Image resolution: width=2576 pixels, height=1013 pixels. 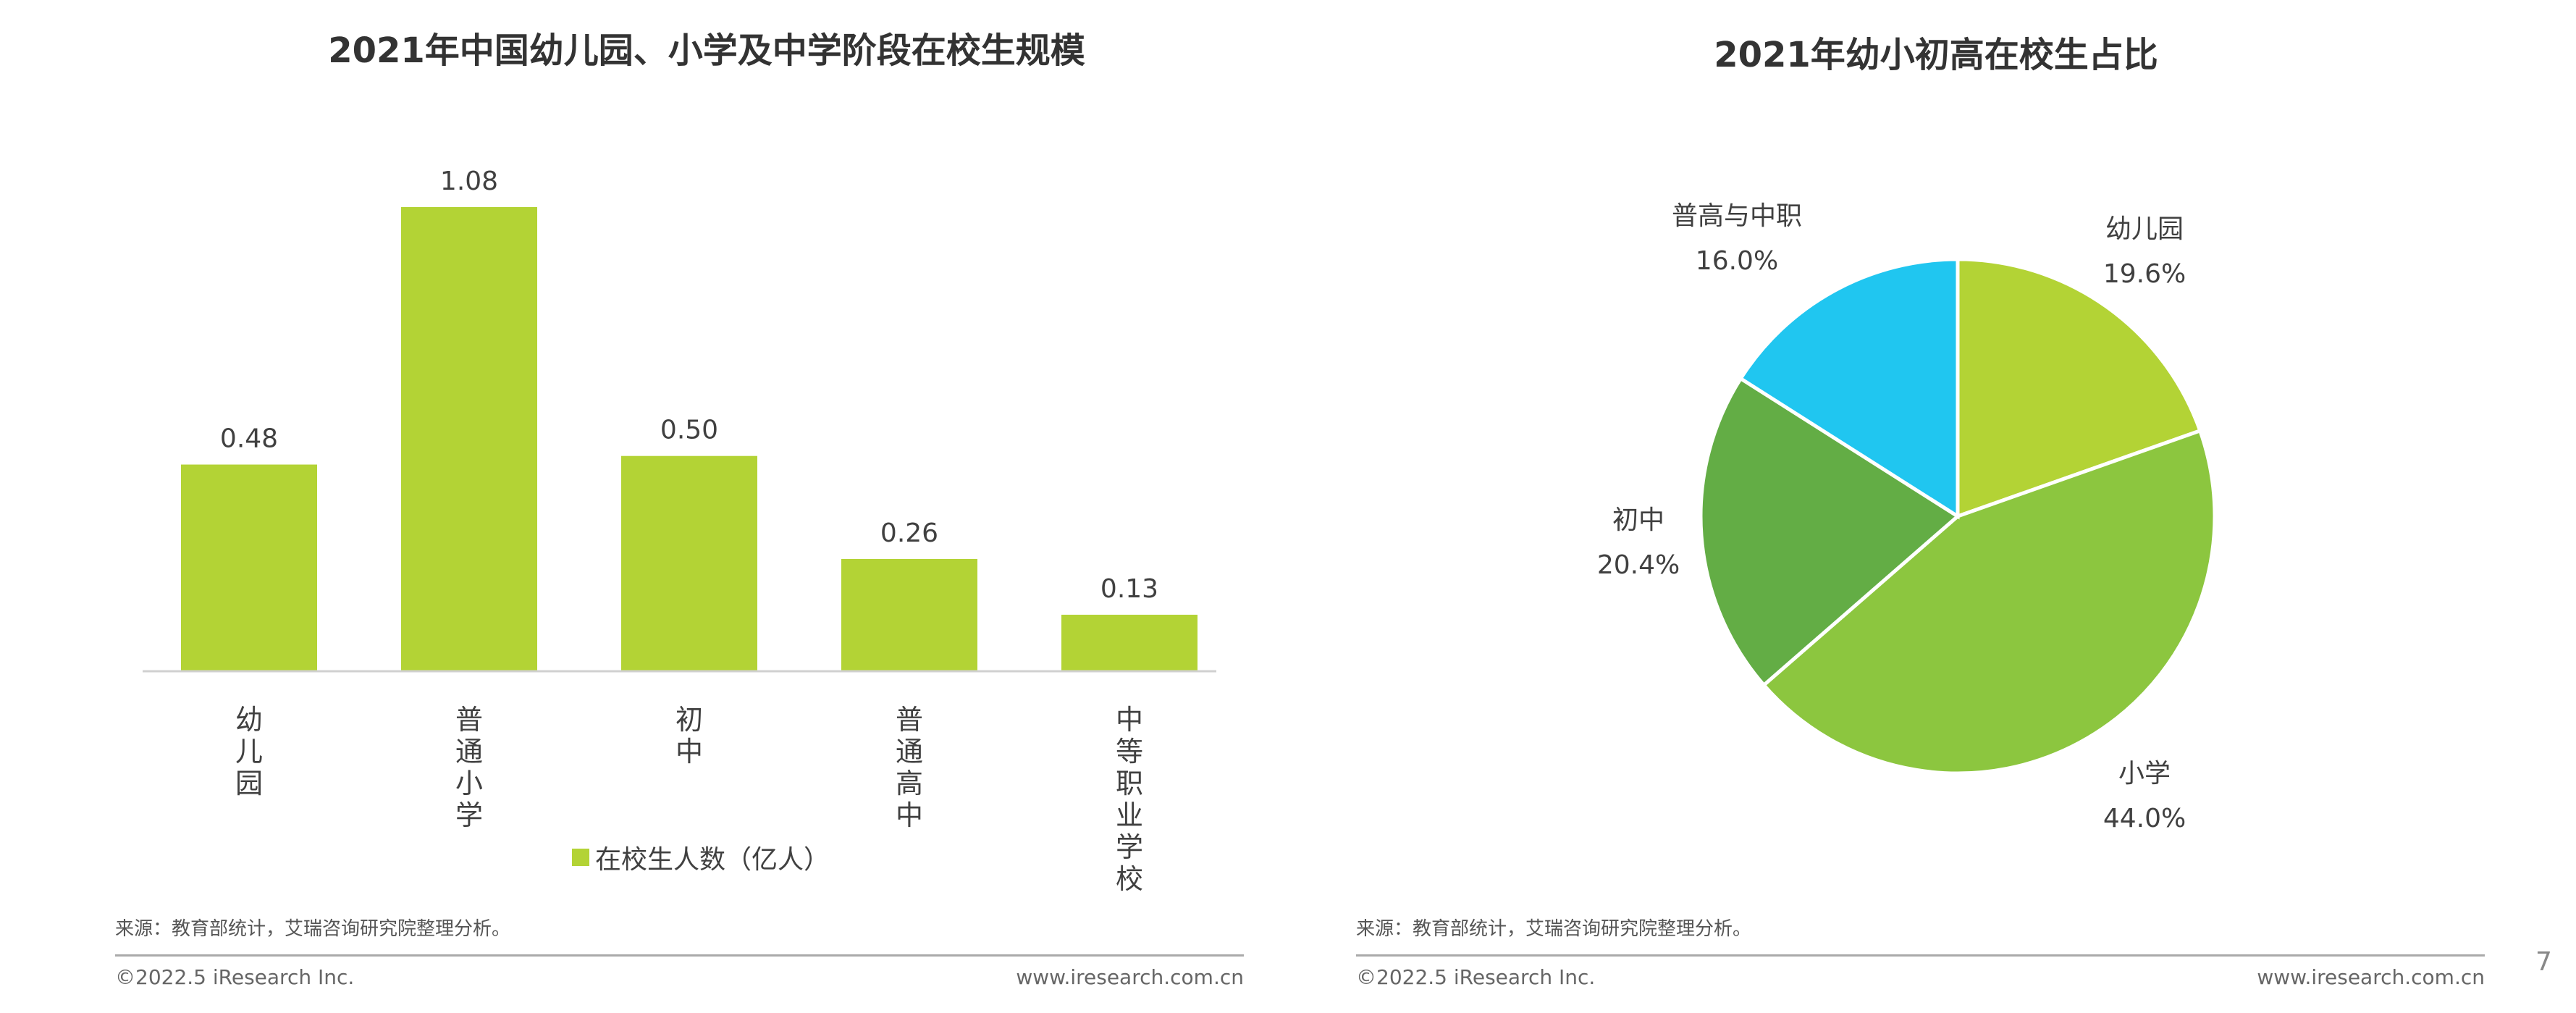 What do you see at coordinates (2144, 819) in the screenshot?
I see `slice-percent: 44.0%` at bounding box center [2144, 819].